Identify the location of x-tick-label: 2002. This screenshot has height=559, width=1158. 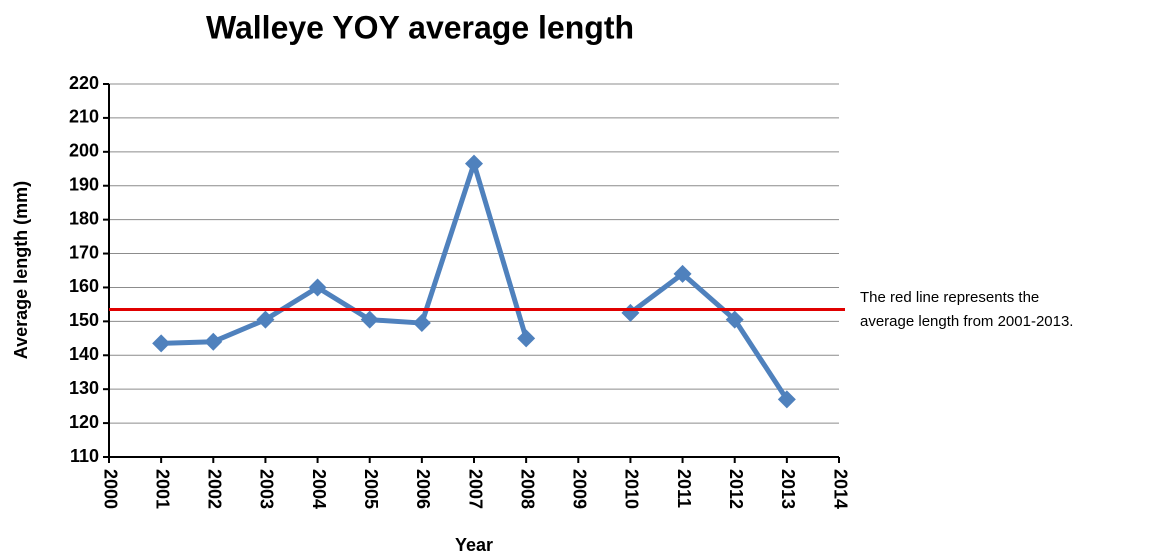
(215, 489).